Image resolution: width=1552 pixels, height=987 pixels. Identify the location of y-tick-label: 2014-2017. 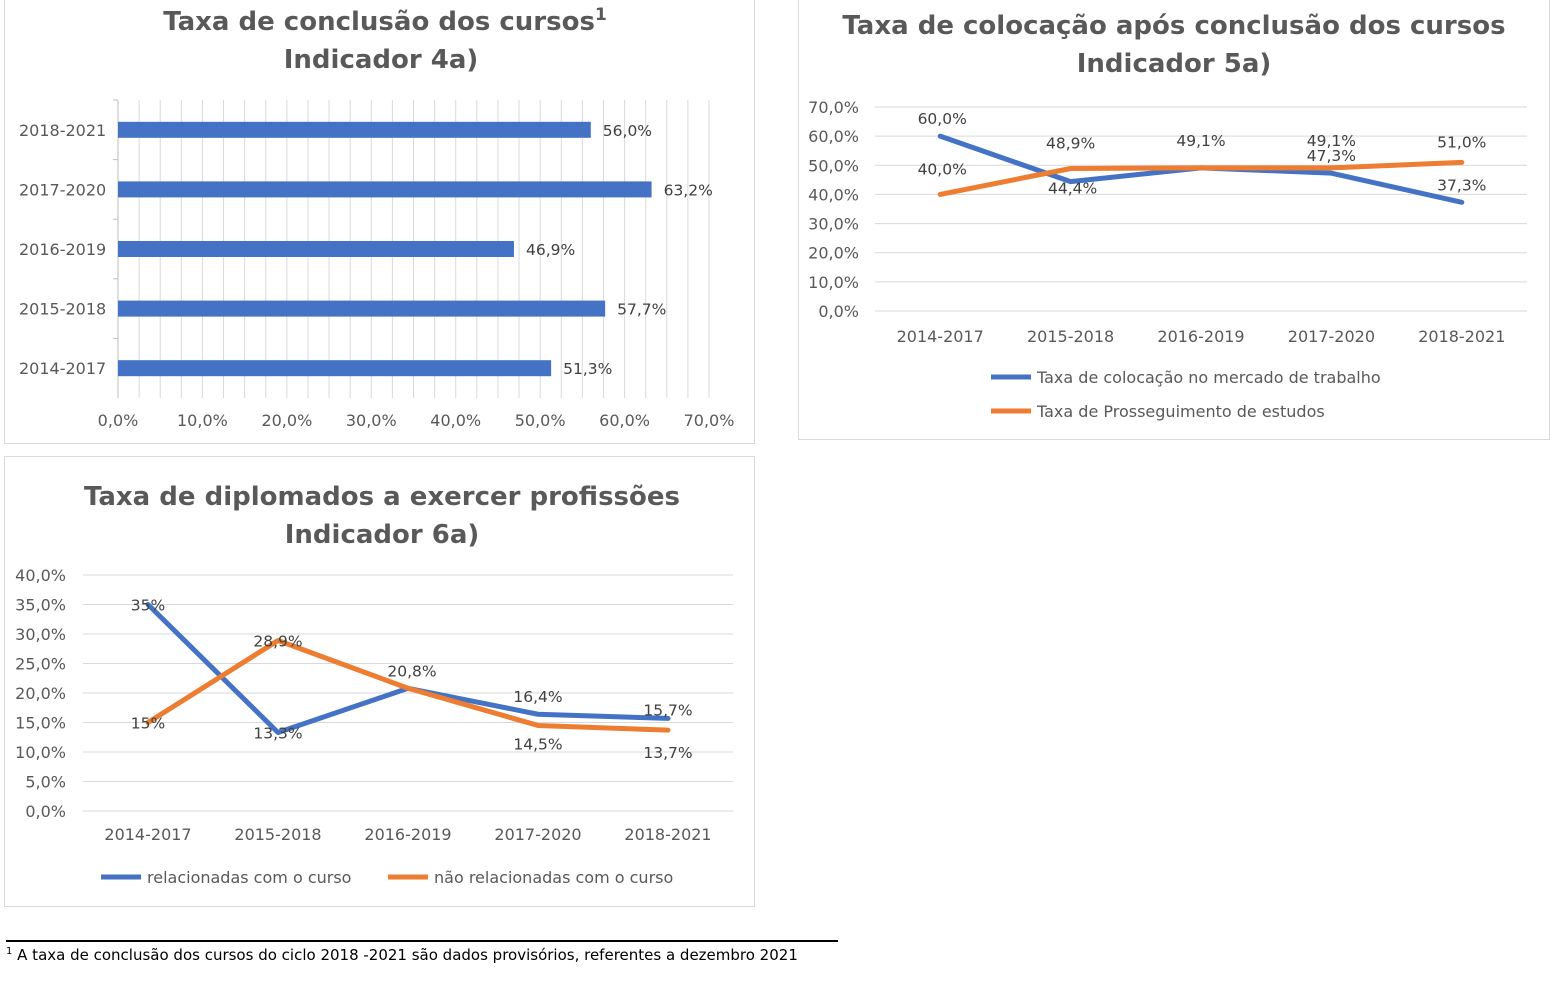
(62, 368).